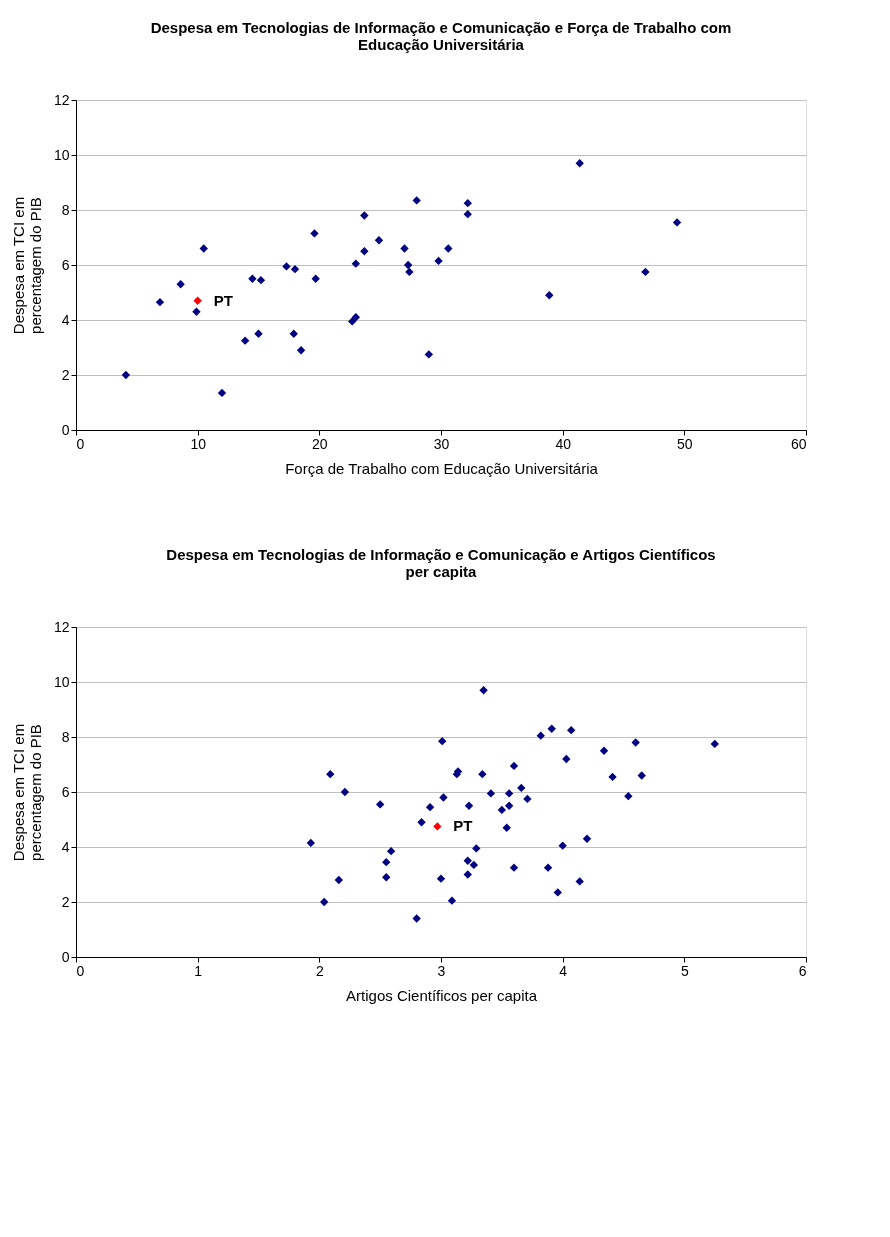 The image size is (890, 1237). What do you see at coordinates (65, 956) in the screenshot?
I see `y-tick-label: 0` at bounding box center [65, 956].